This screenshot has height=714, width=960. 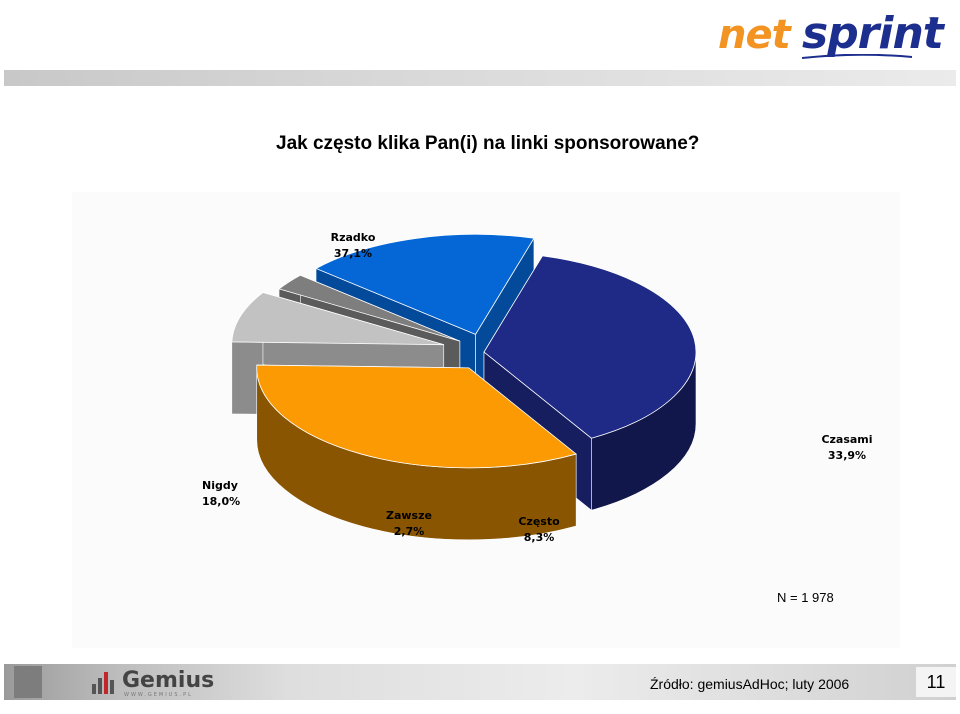 What do you see at coordinates (857, 56) in the screenshot?
I see `logo-swoosh-icon` at bounding box center [857, 56].